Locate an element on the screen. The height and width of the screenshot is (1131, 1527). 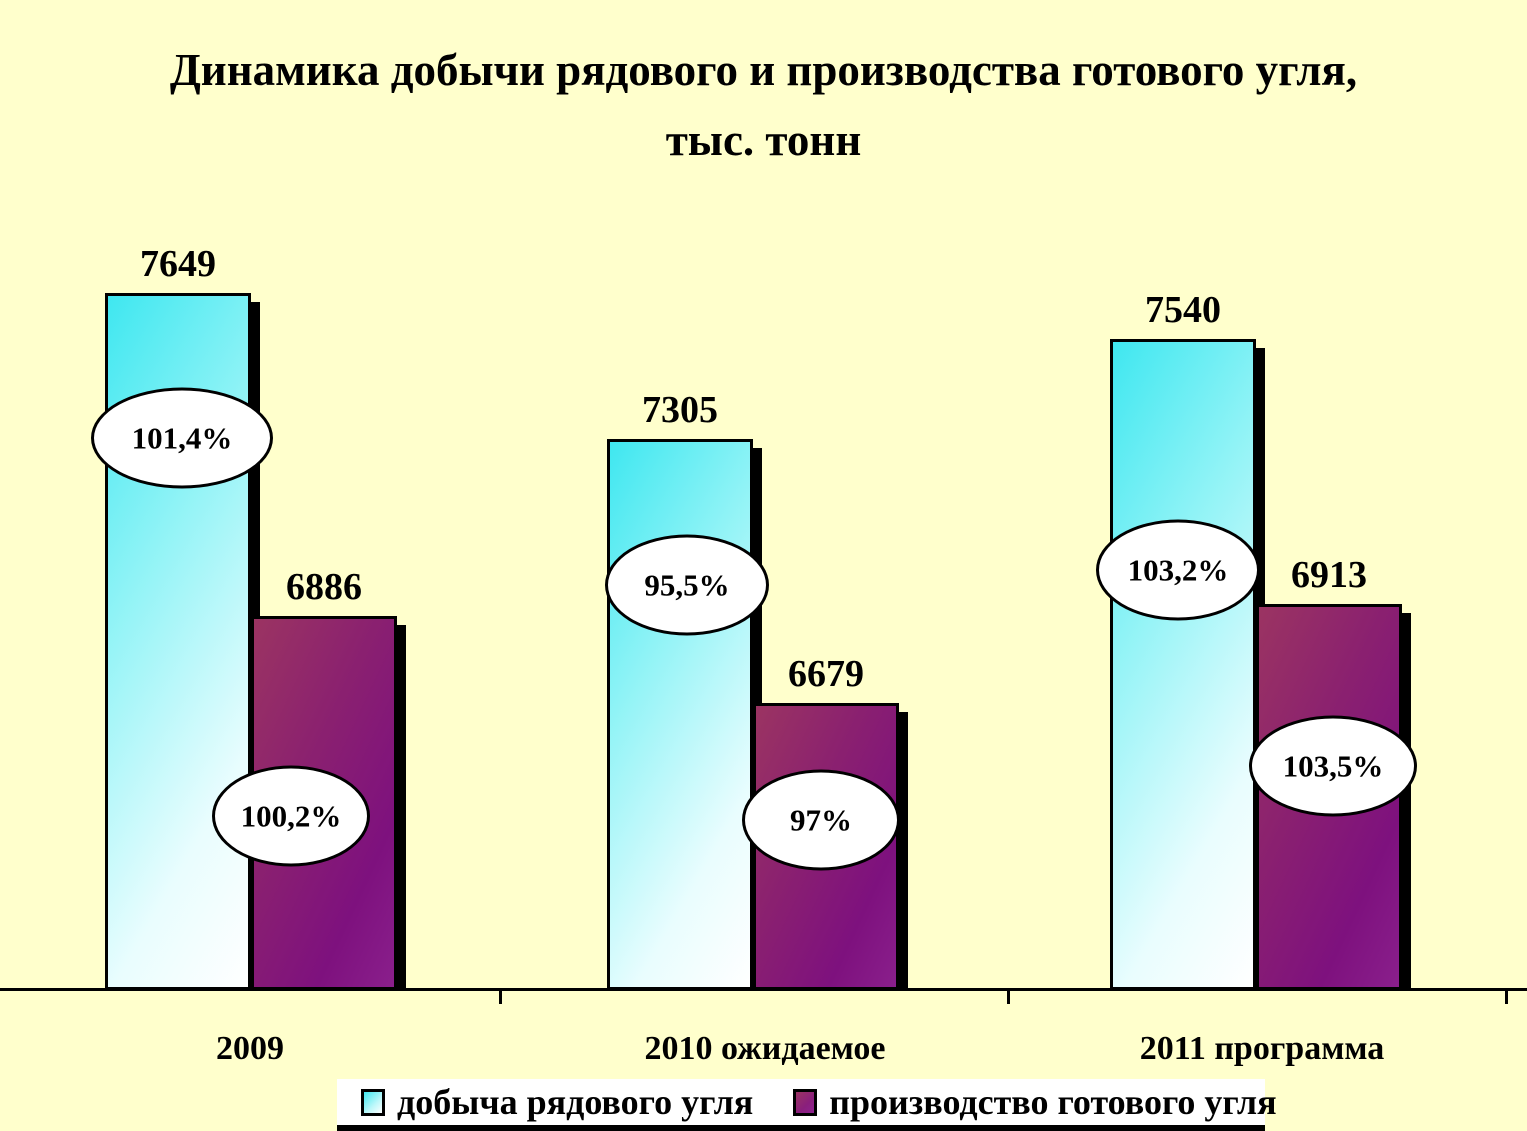
category-label-2011 программа: 2011 программа is located at coordinates (1262, 1048).